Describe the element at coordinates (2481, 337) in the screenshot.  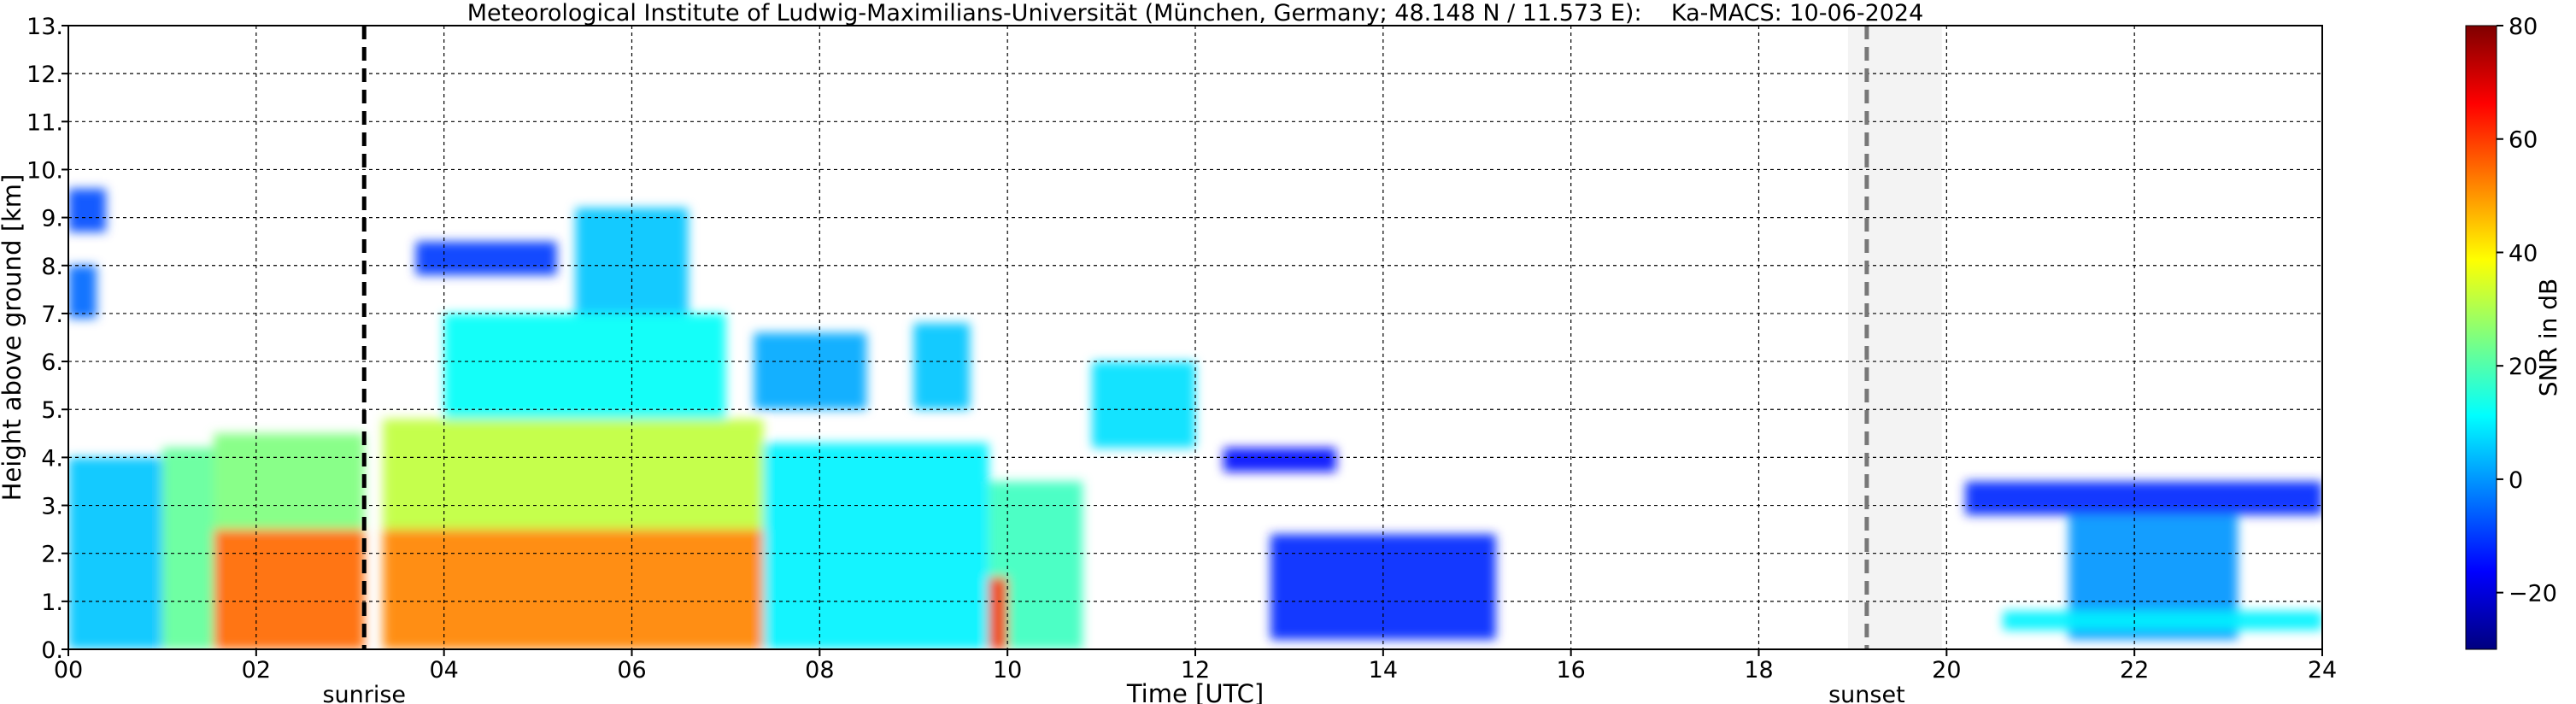
I see `colorbar-gradient` at that location.